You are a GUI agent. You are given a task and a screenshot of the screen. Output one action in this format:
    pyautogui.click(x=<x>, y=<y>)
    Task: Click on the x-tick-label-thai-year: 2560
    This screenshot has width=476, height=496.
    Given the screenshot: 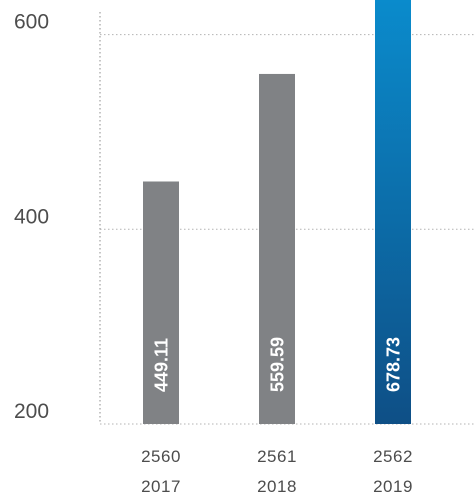 What is the action you would take?
    pyautogui.click(x=161, y=456)
    